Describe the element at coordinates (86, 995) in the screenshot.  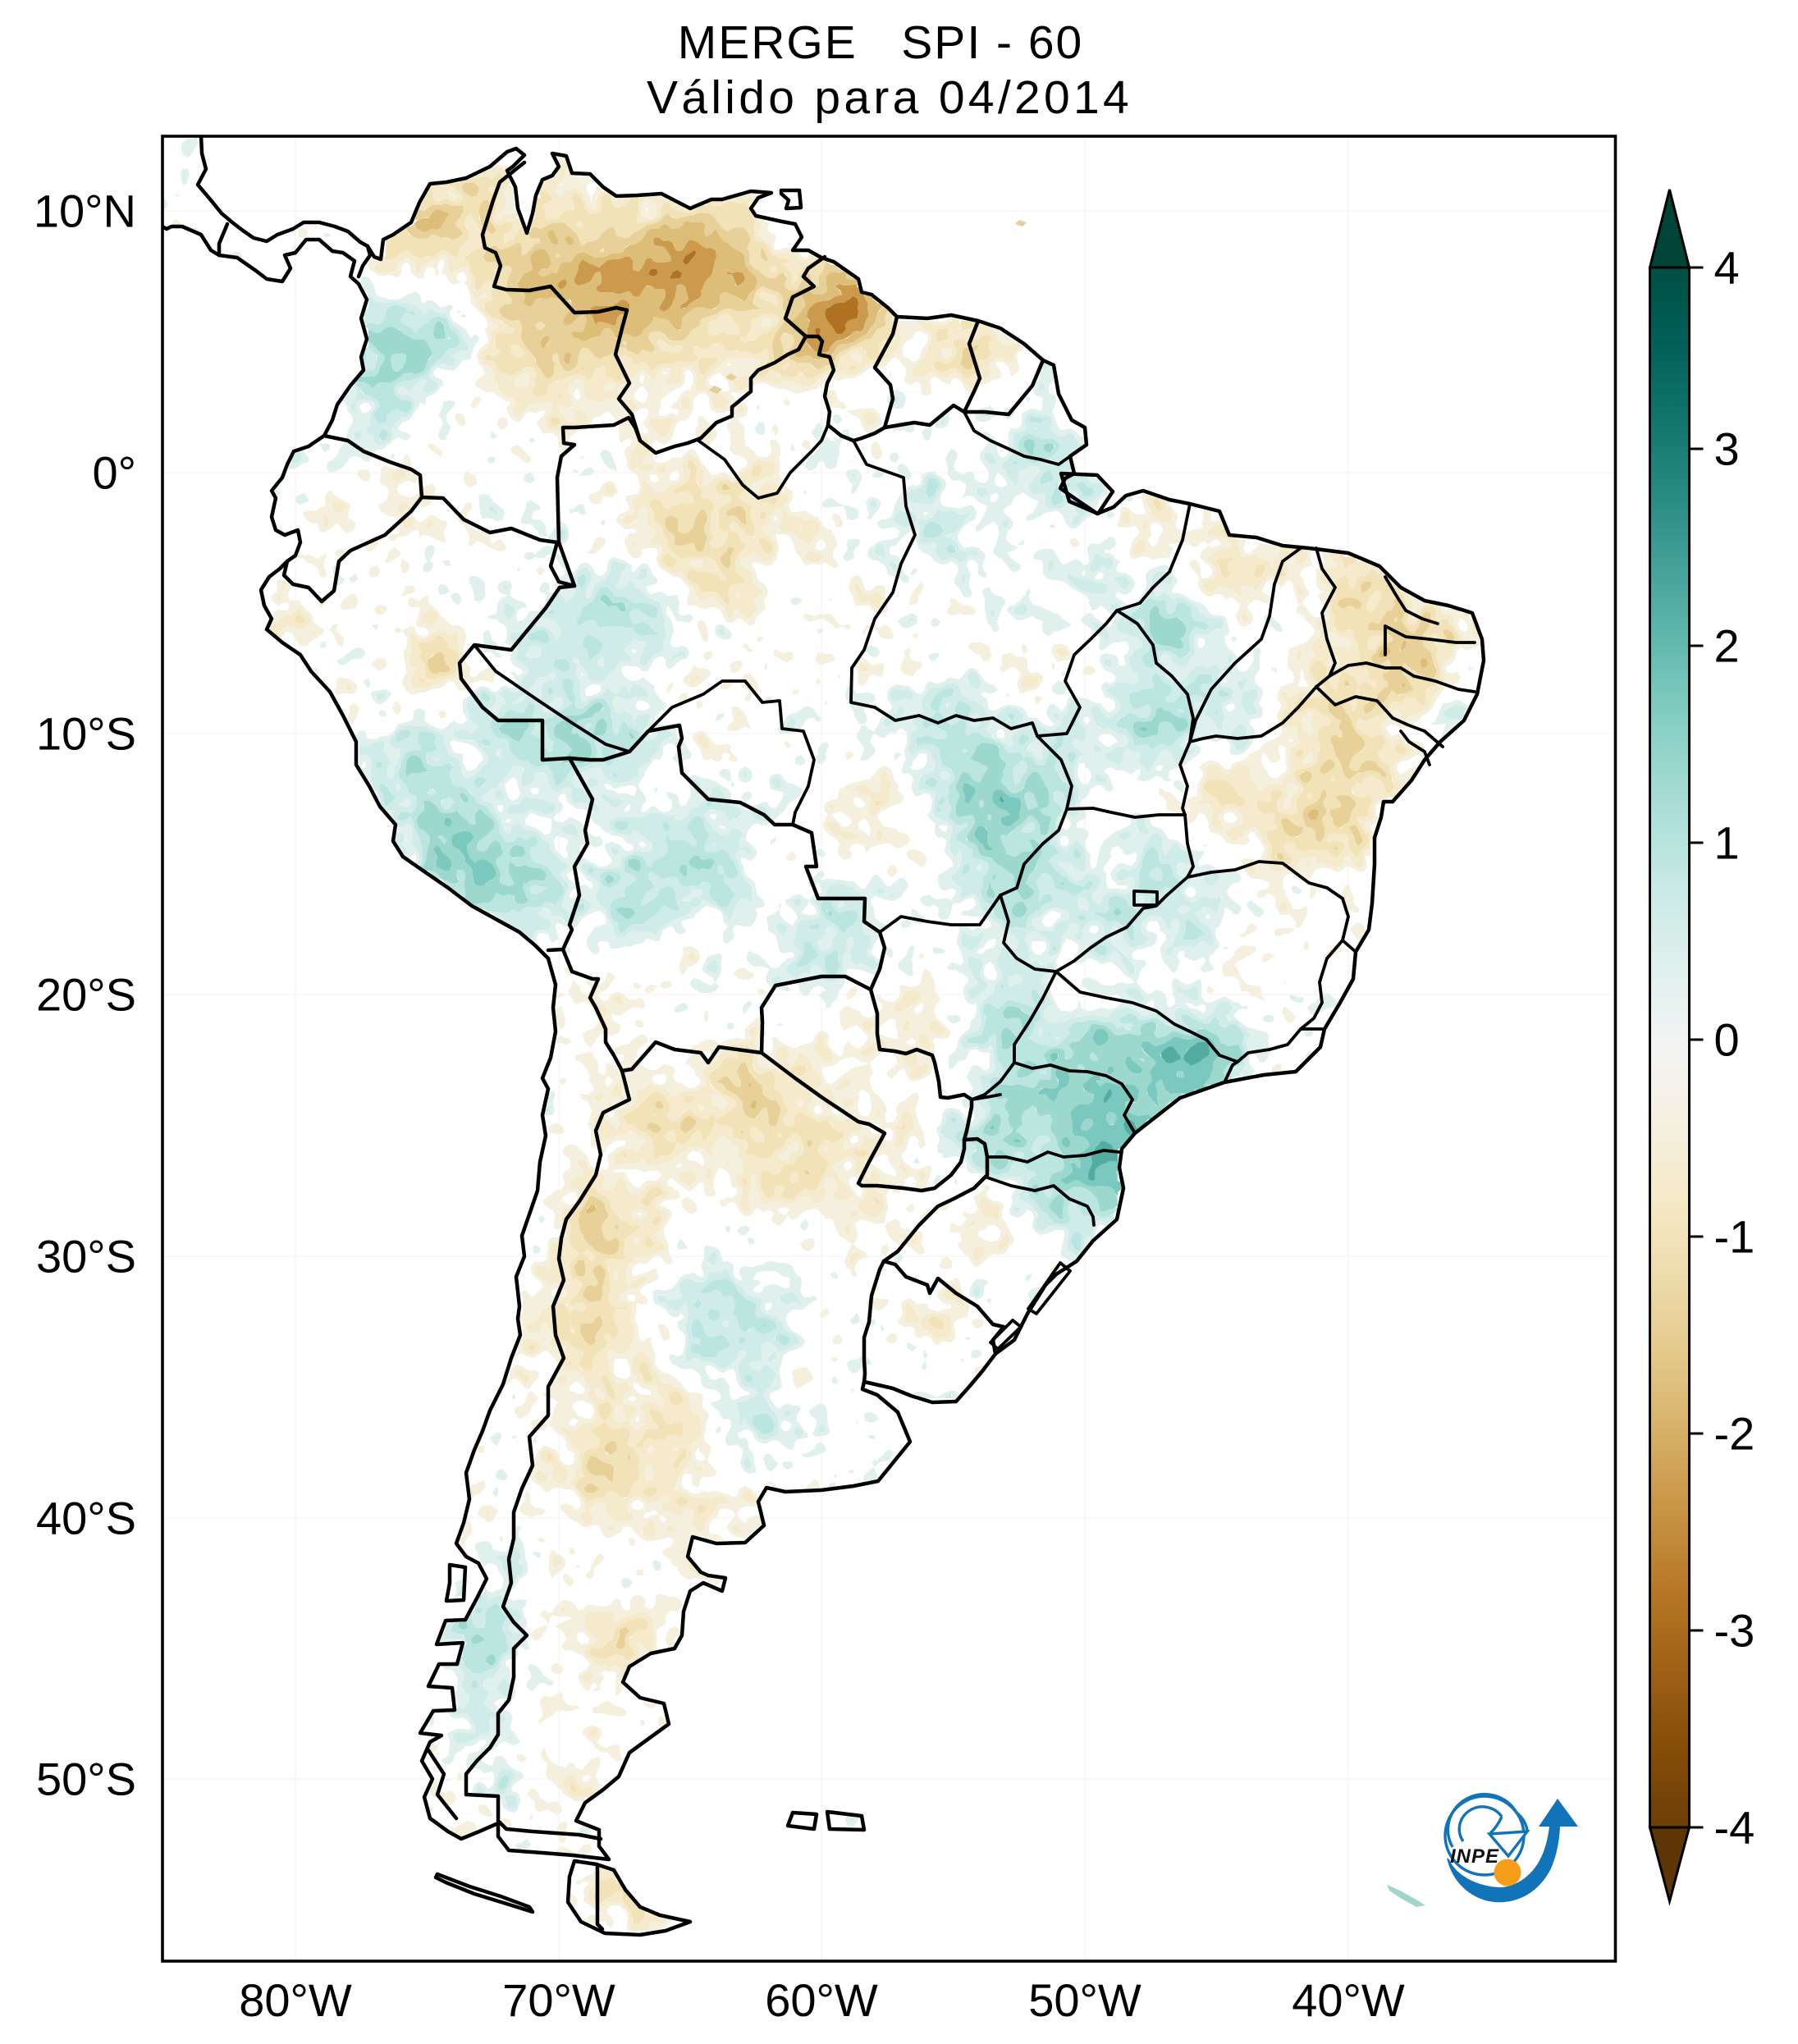
I see `svg-text: 20°S` at that location.